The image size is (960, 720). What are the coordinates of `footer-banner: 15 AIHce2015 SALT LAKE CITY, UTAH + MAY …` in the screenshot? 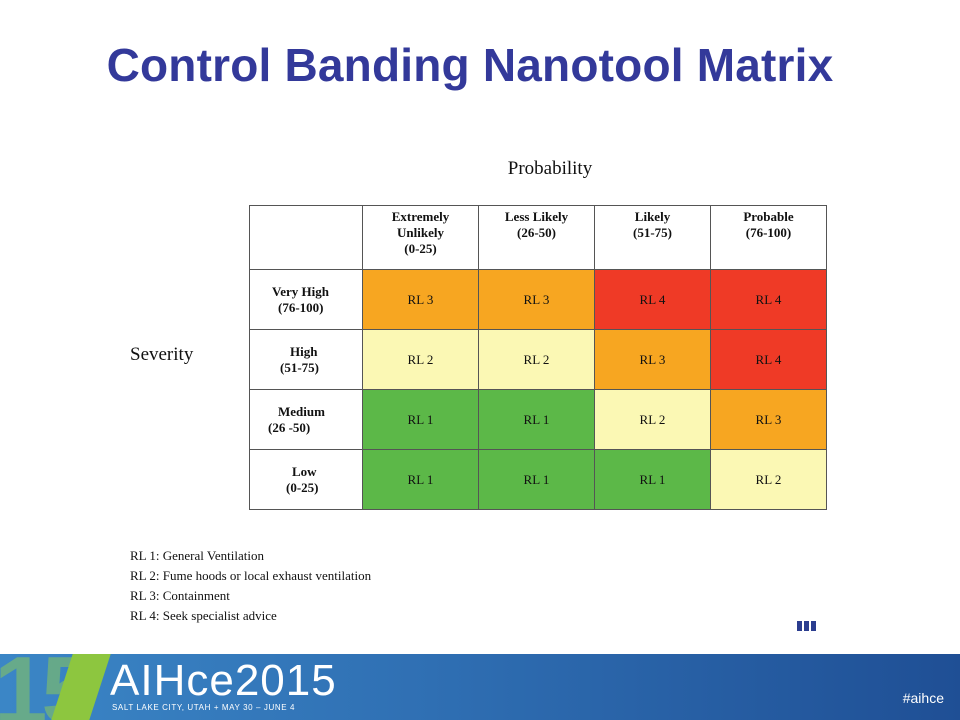 It's located at (480, 687).